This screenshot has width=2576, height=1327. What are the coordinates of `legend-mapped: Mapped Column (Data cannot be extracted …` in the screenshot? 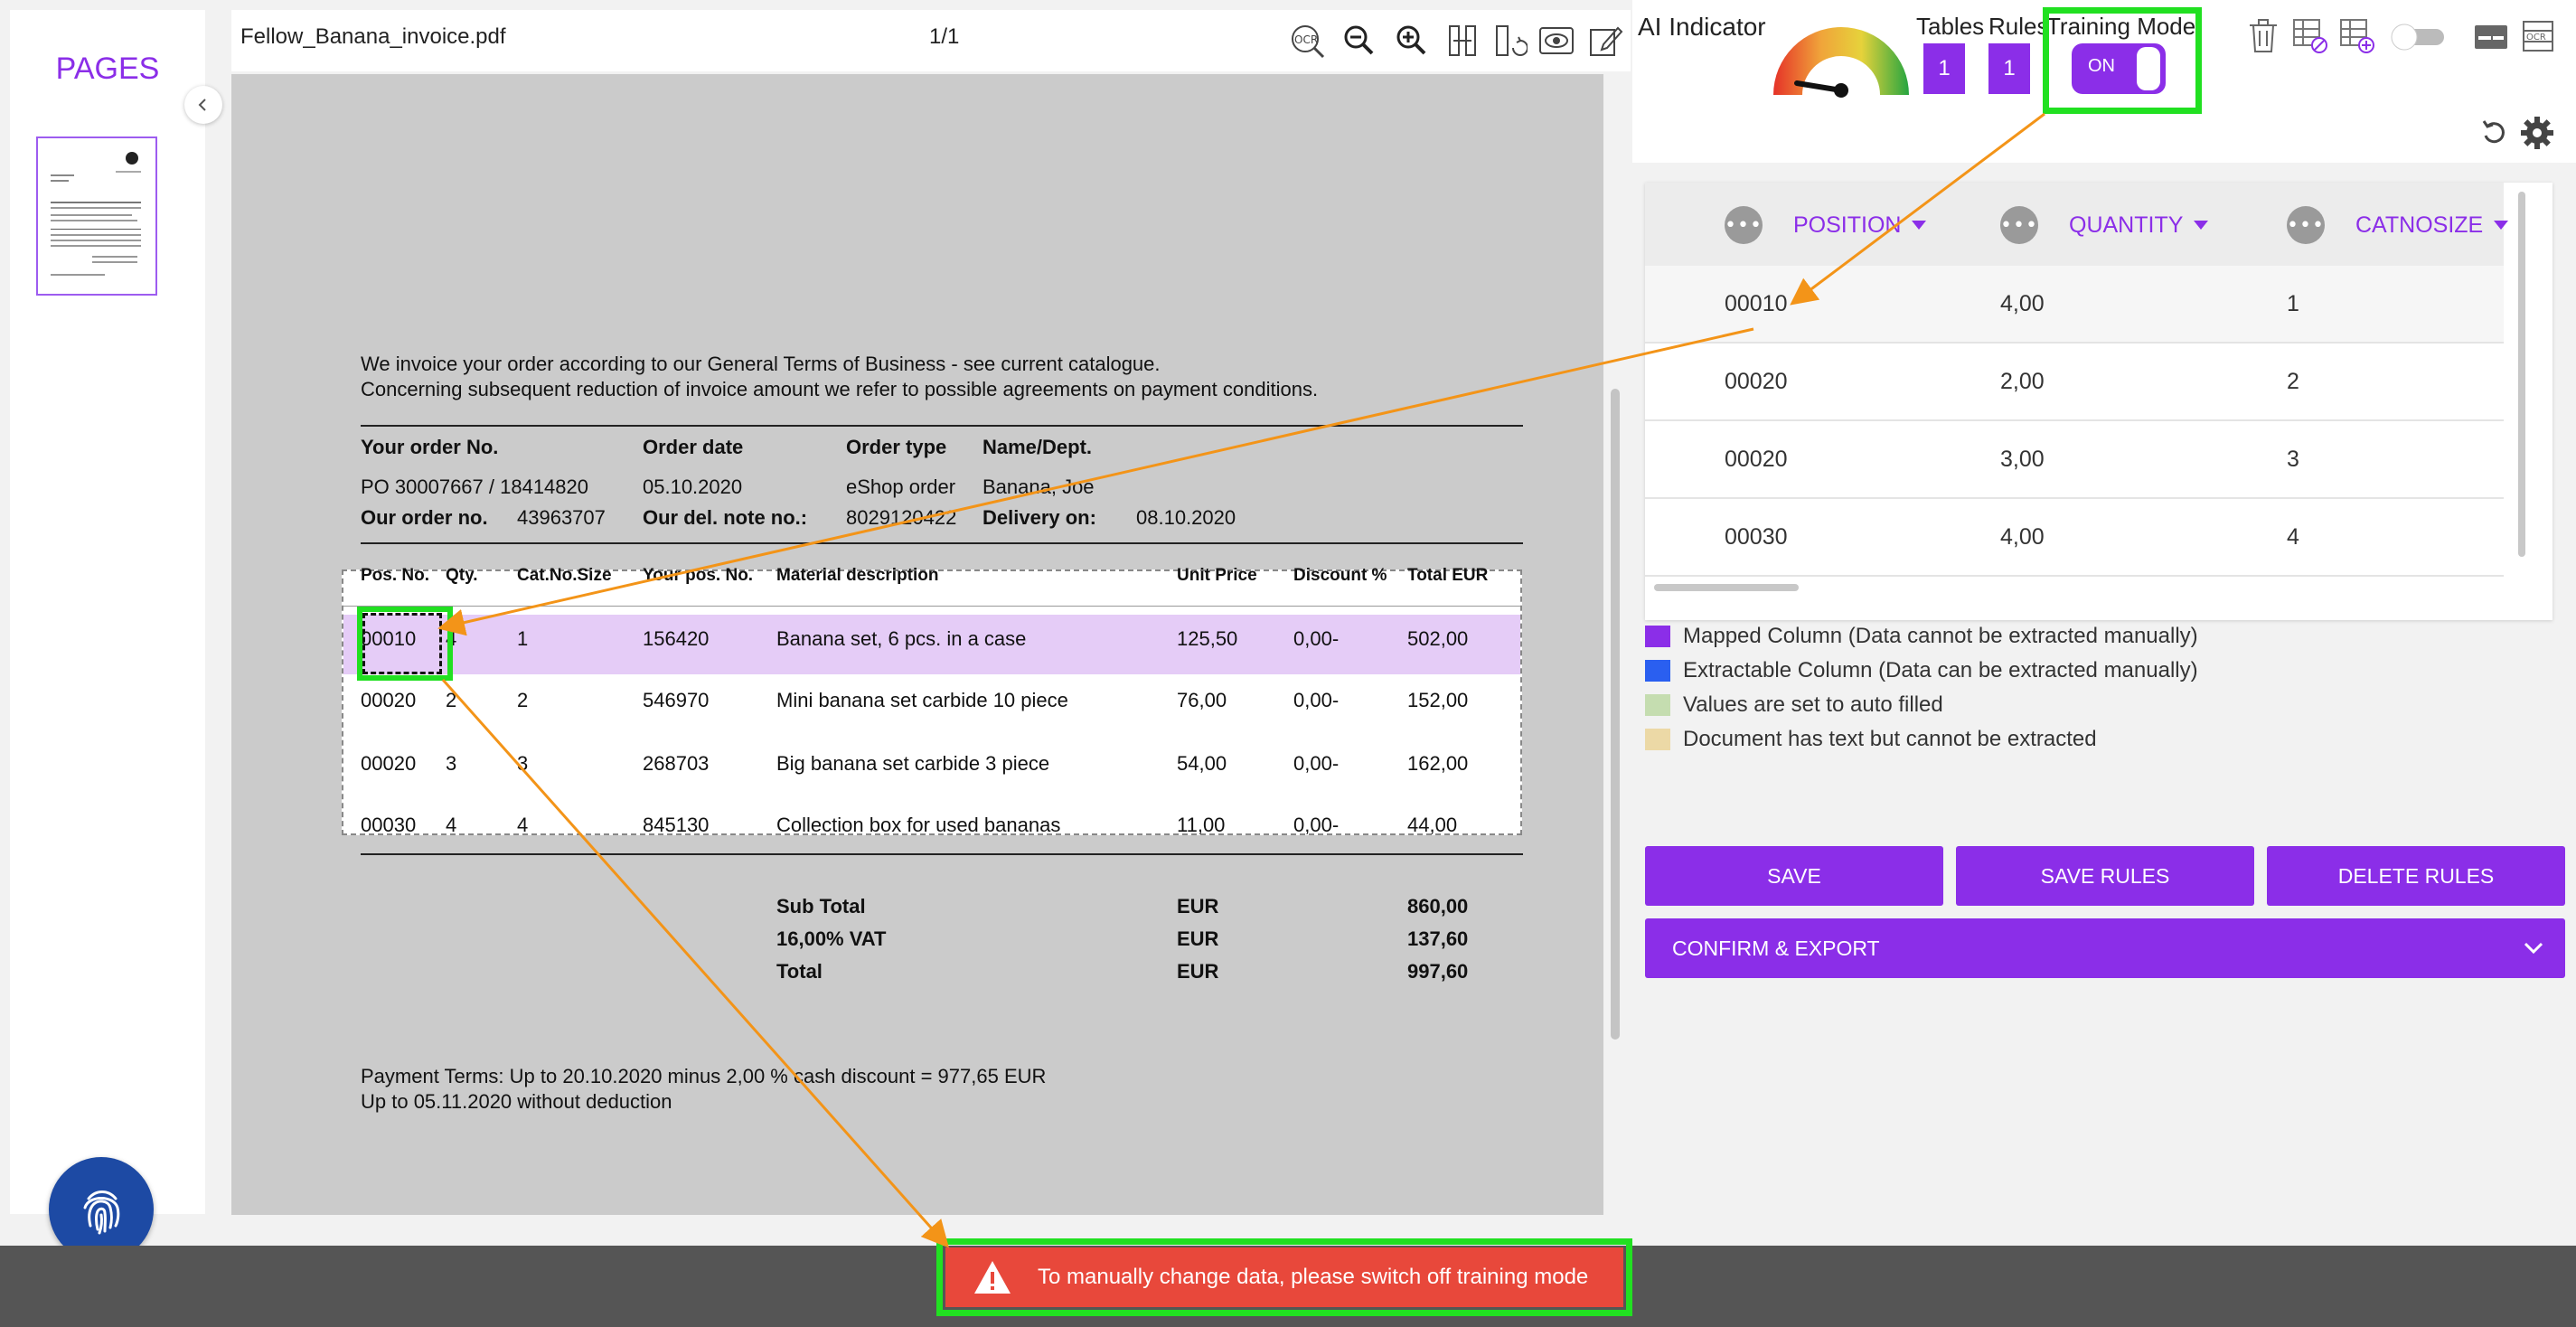 It's located at (1921, 637).